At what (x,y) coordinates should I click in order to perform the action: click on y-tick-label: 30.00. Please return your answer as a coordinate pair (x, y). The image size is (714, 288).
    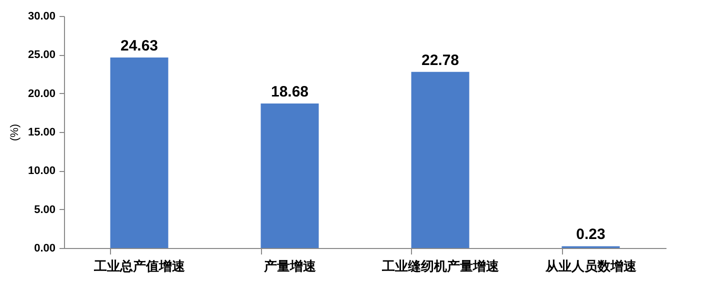
    Looking at the image, I should click on (42, 16).